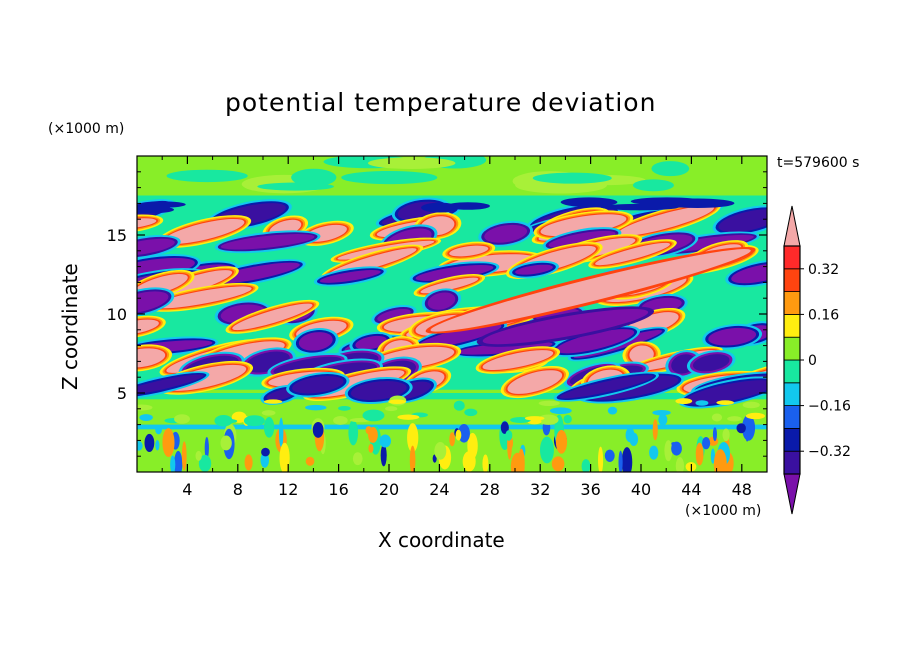 This screenshot has width=904, height=654. What do you see at coordinates (122, 393) in the screenshot?
I see `y-tick-label: 5` at bounding box center [122, 393].